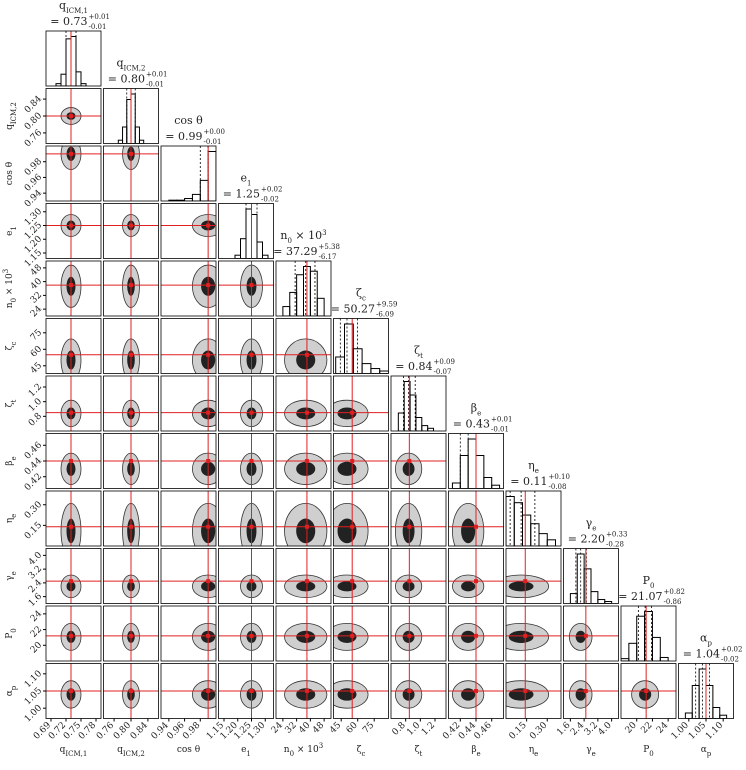  Describe the element at coordinates (303, 237) in the screenshot. I see `panel-title: n0 × 103` at that location.